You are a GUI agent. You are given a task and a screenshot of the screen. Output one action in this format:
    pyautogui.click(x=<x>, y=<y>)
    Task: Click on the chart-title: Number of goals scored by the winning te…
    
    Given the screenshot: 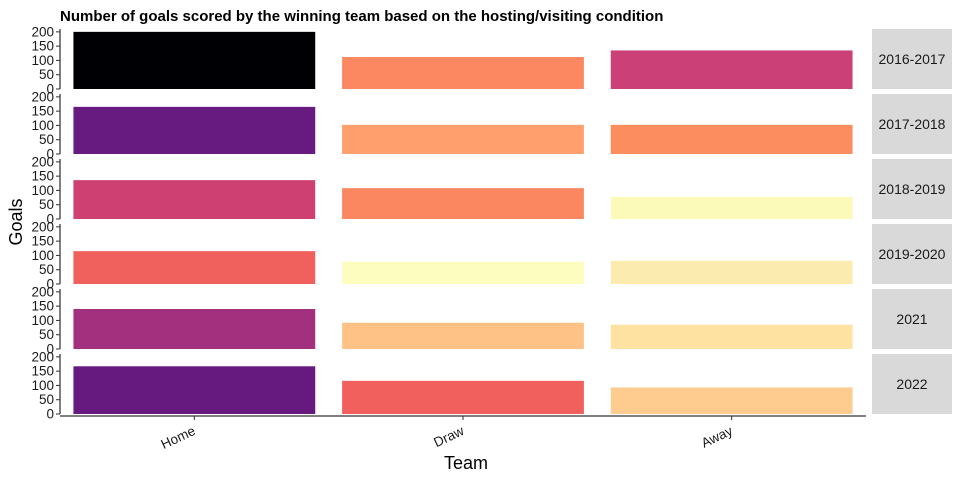 What is the action you would take?
    pyautogui.click(x=361, y=16)
    